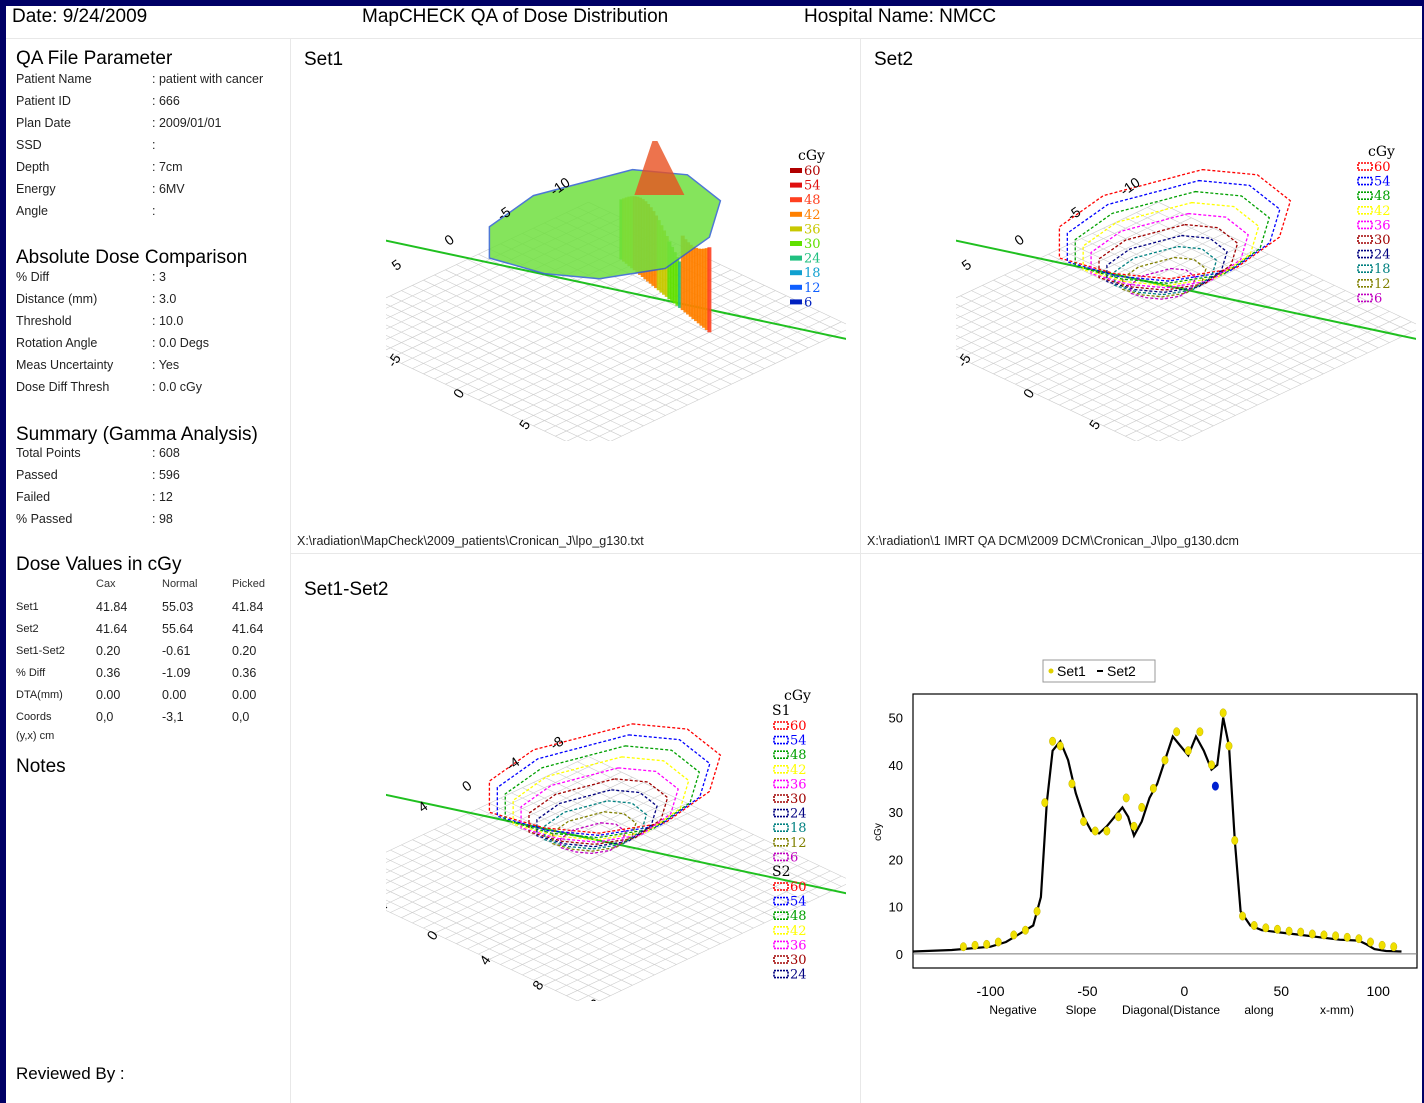 The height and width of the screenshot is (1103, 1424). What do you see at coordinates (57, 343) in the screenshot?
I see `param-key: Rotation Angle` at bounding box center [57, 343].